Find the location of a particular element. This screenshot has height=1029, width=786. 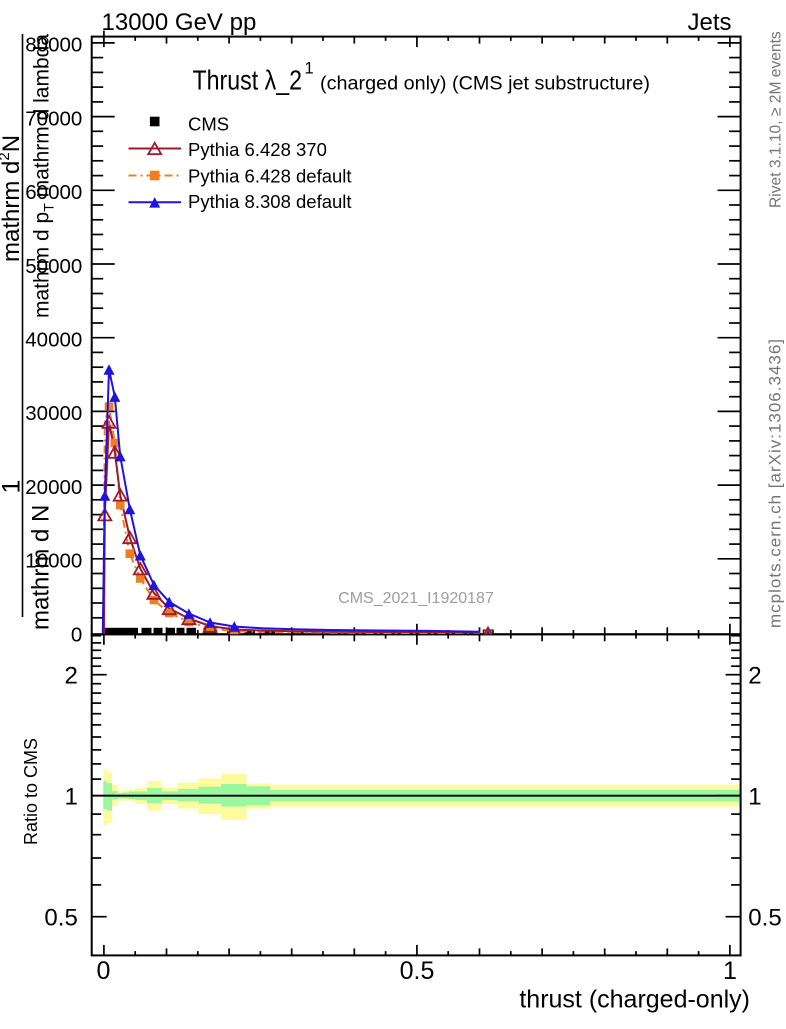

svg-text: Rivet 3.1.10, ≥ 2M events is located at coordinates (776, 119).